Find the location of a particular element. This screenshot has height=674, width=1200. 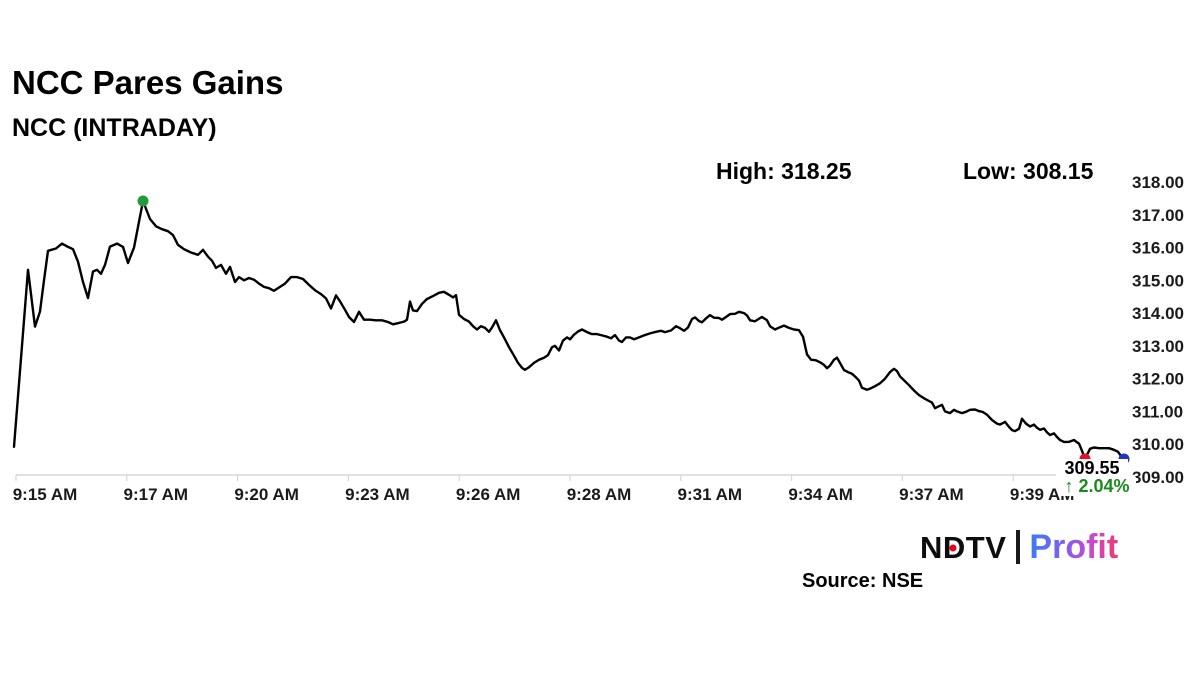

y-tick-label: 309.00 is located at coordinates (1158, 477).